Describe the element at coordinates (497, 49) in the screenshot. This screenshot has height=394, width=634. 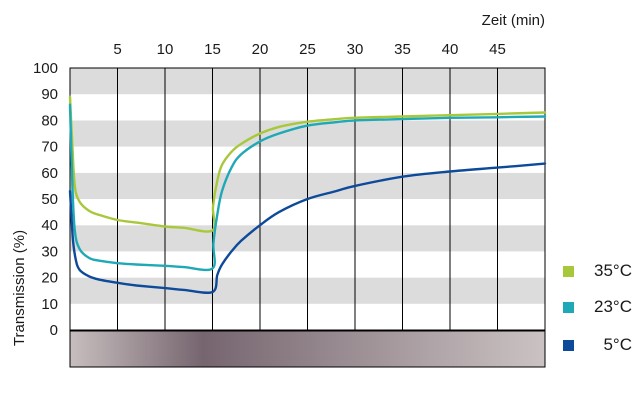
I see `x-tick-label: 45` at that location.